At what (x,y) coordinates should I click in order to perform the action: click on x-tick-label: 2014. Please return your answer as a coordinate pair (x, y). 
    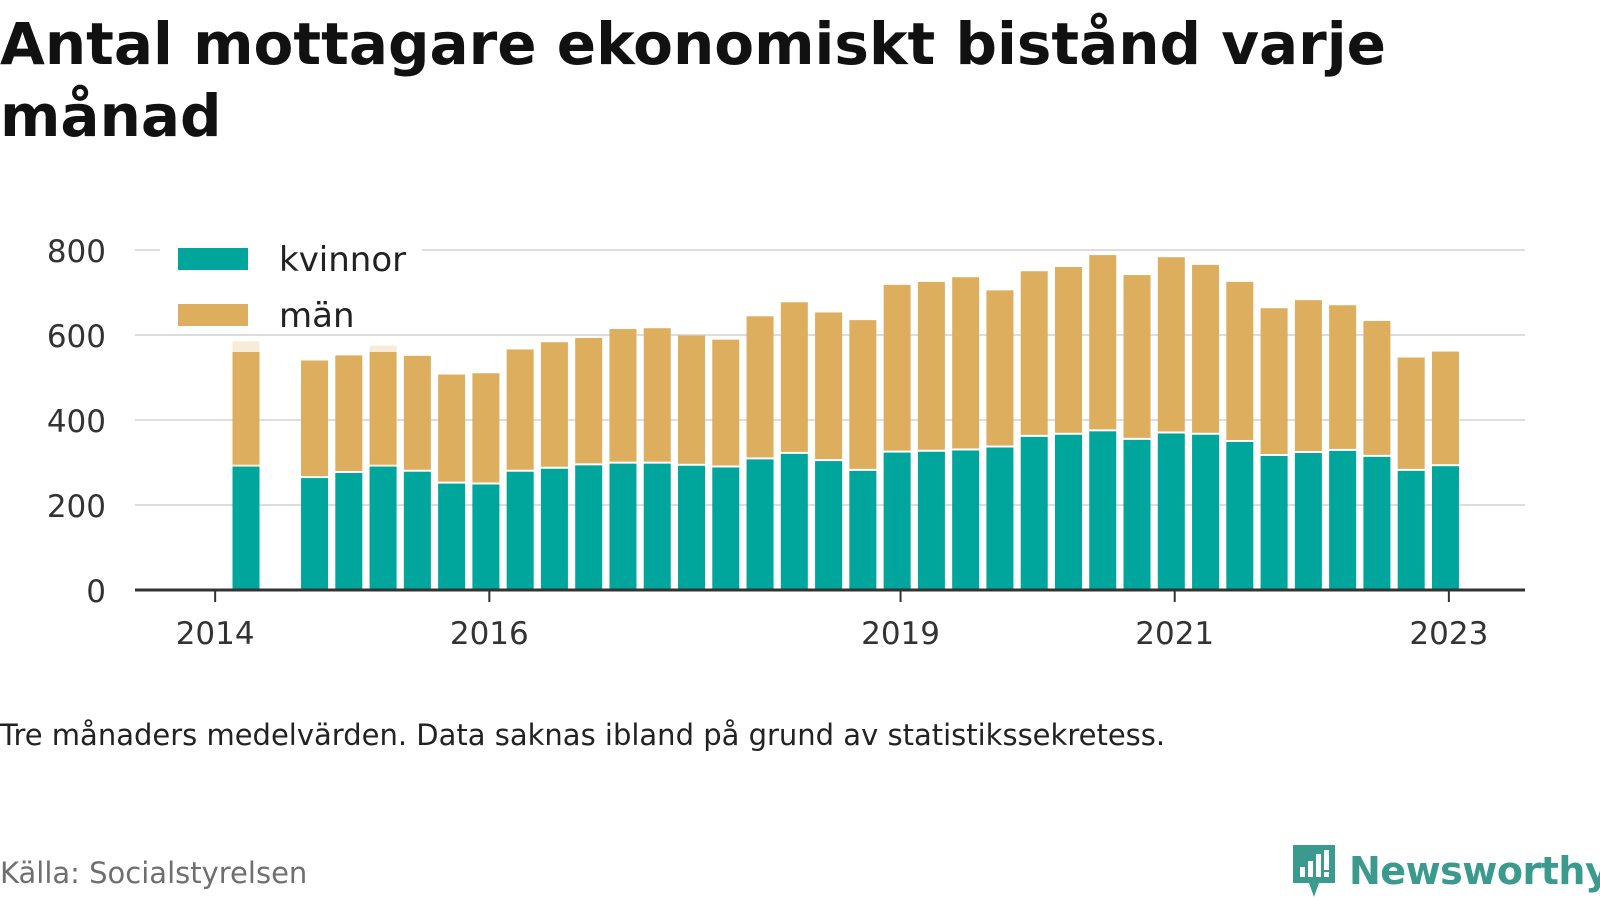
    Looking at the image, I should click on (215, 634).